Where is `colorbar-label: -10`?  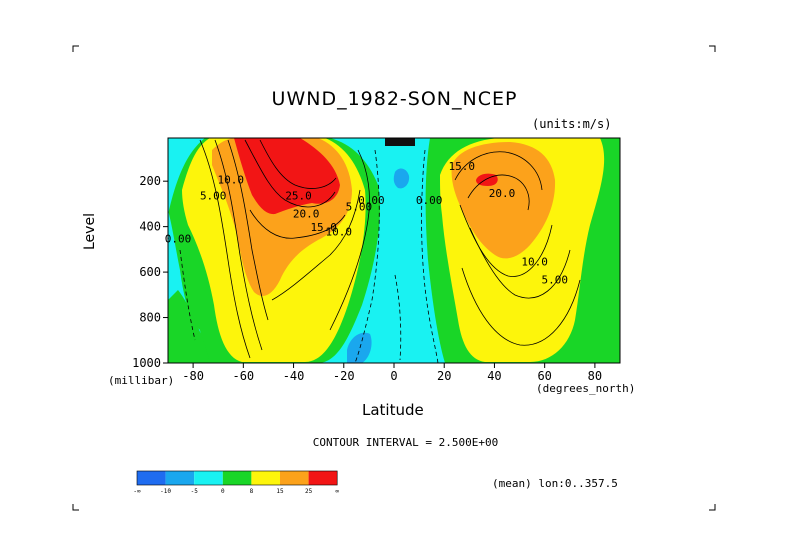 colorbar-label: -10 is located at coordinates (165, 491).